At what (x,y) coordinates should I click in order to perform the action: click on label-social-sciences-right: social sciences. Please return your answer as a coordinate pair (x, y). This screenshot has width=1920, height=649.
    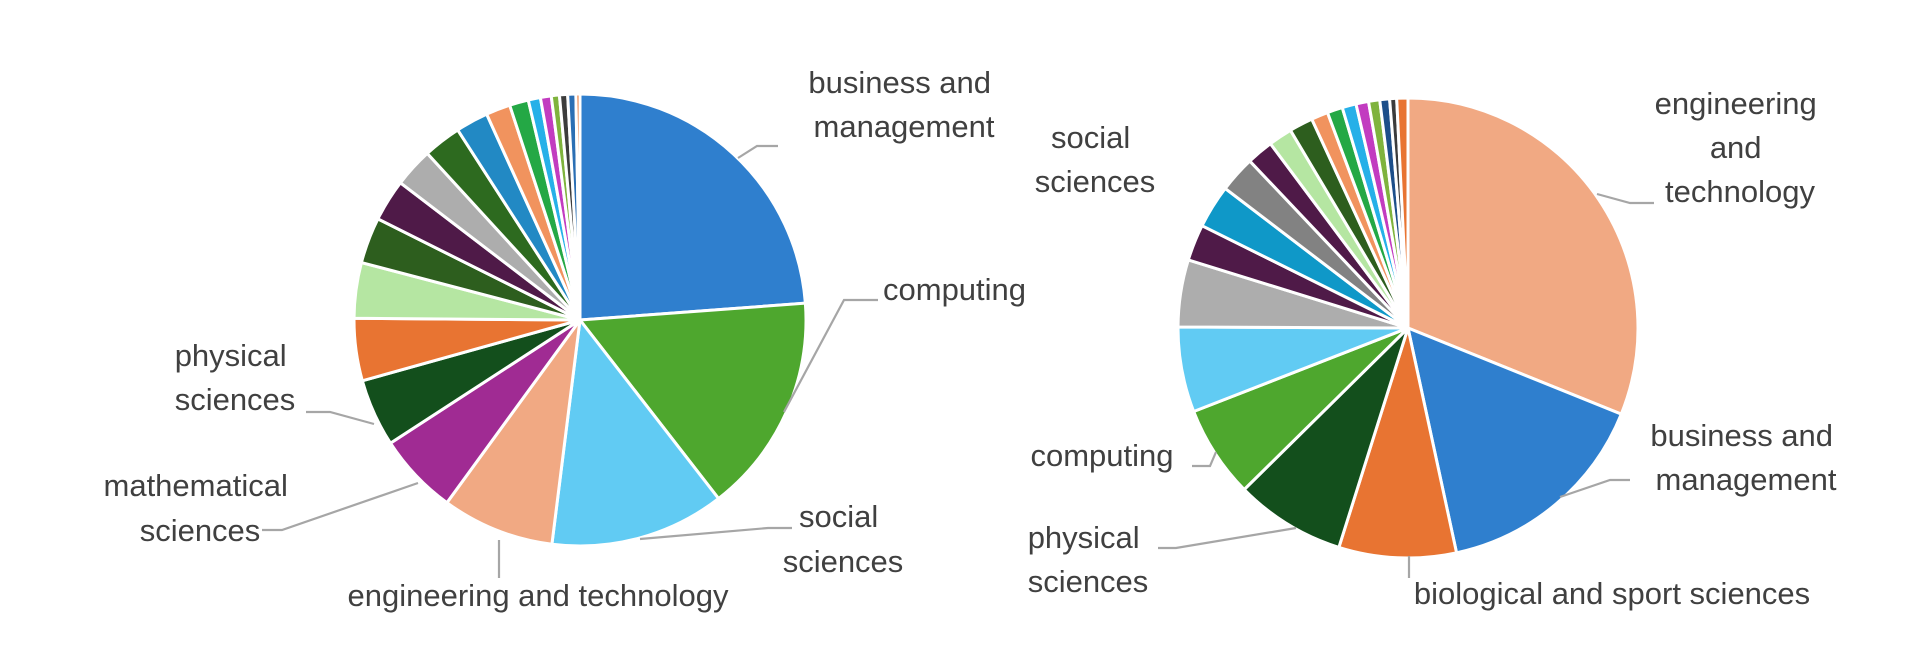
    Looking at the image, I should click on (1095, 159).